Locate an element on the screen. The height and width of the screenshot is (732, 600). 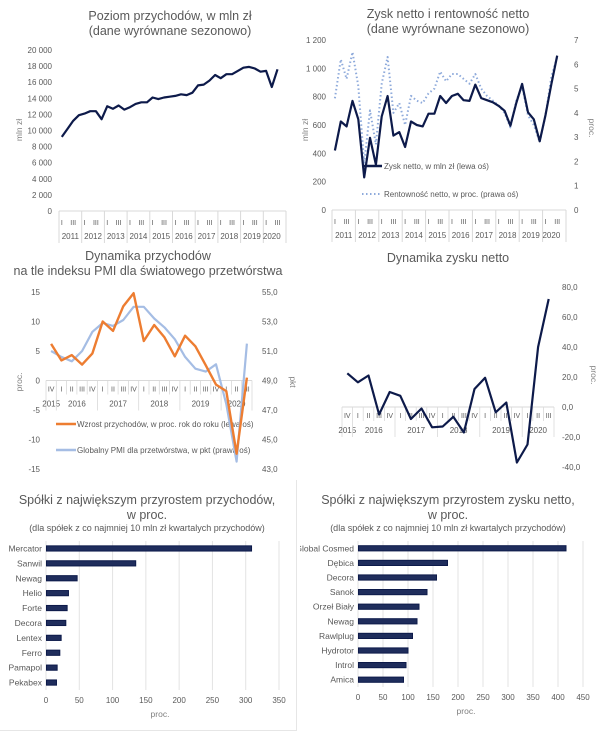
y-tick-label-right: 0,0 is located at coordinates (568, 407).